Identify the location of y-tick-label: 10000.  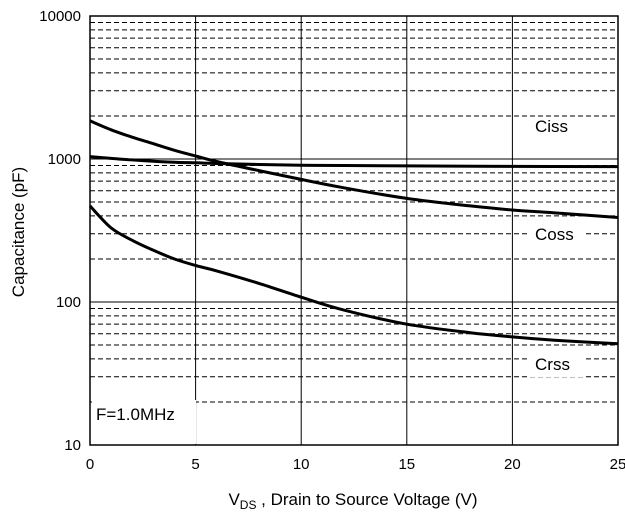
(60, 16).